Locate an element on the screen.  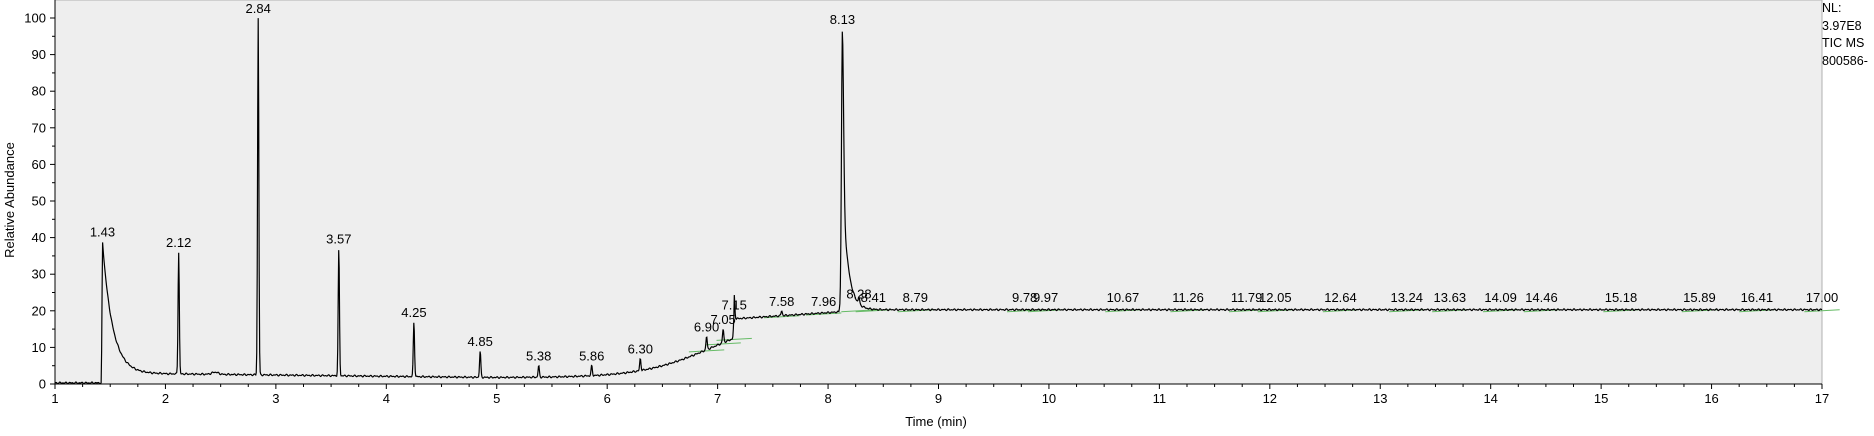
x-tick-label: 17 is located at coordinates (1822, 398).